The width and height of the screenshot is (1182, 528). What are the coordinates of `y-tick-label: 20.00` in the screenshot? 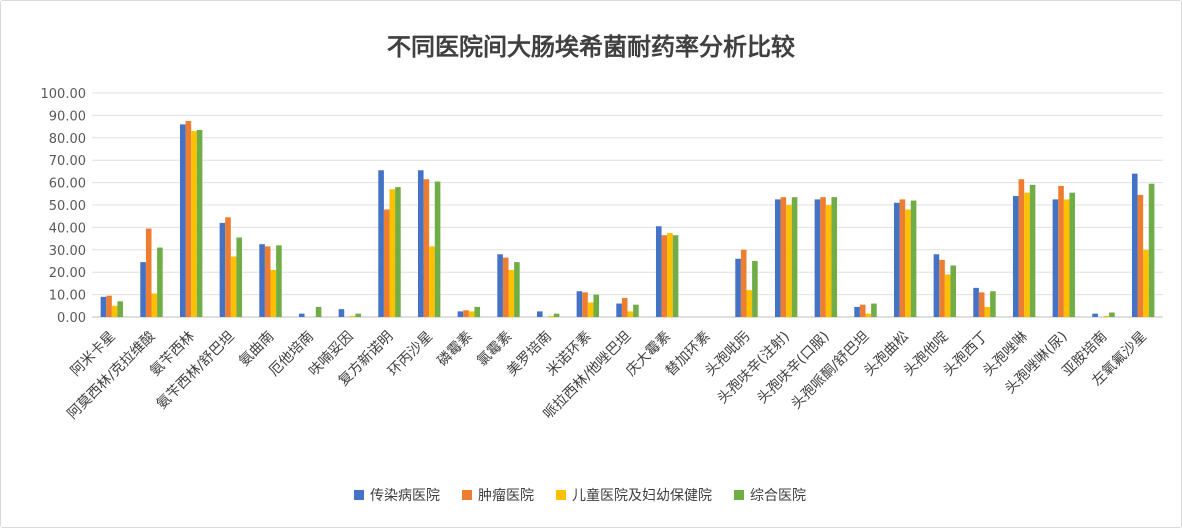 It's located at (67, 273).